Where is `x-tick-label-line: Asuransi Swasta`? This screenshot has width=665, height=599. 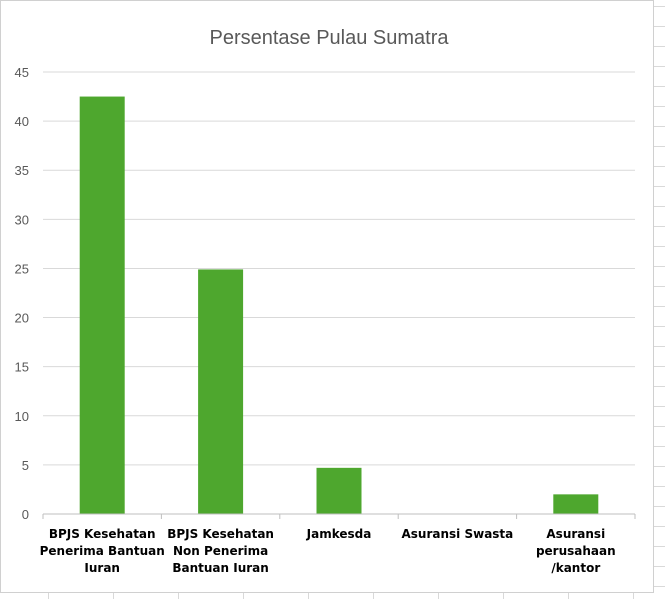 x-tick-label-line: Asuransi Swasta is located at coordinates (458, 534).